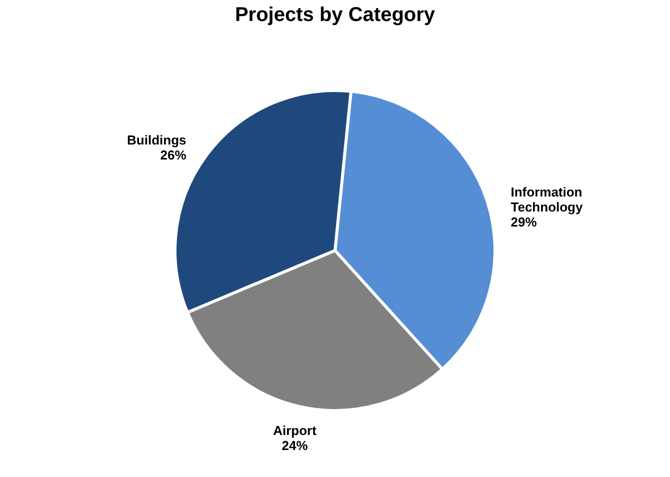  Describe the element at coordinates (295, 446) in the screenshot. I see `data-label: 24%` at that location.